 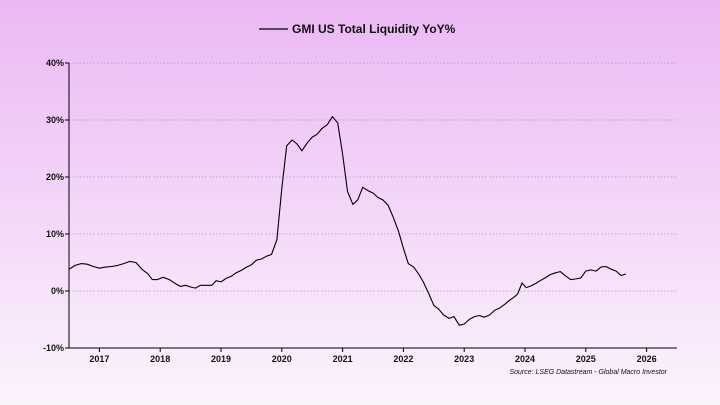 I want to click on x-tick-label: 2023, so click(x=464, y=359).